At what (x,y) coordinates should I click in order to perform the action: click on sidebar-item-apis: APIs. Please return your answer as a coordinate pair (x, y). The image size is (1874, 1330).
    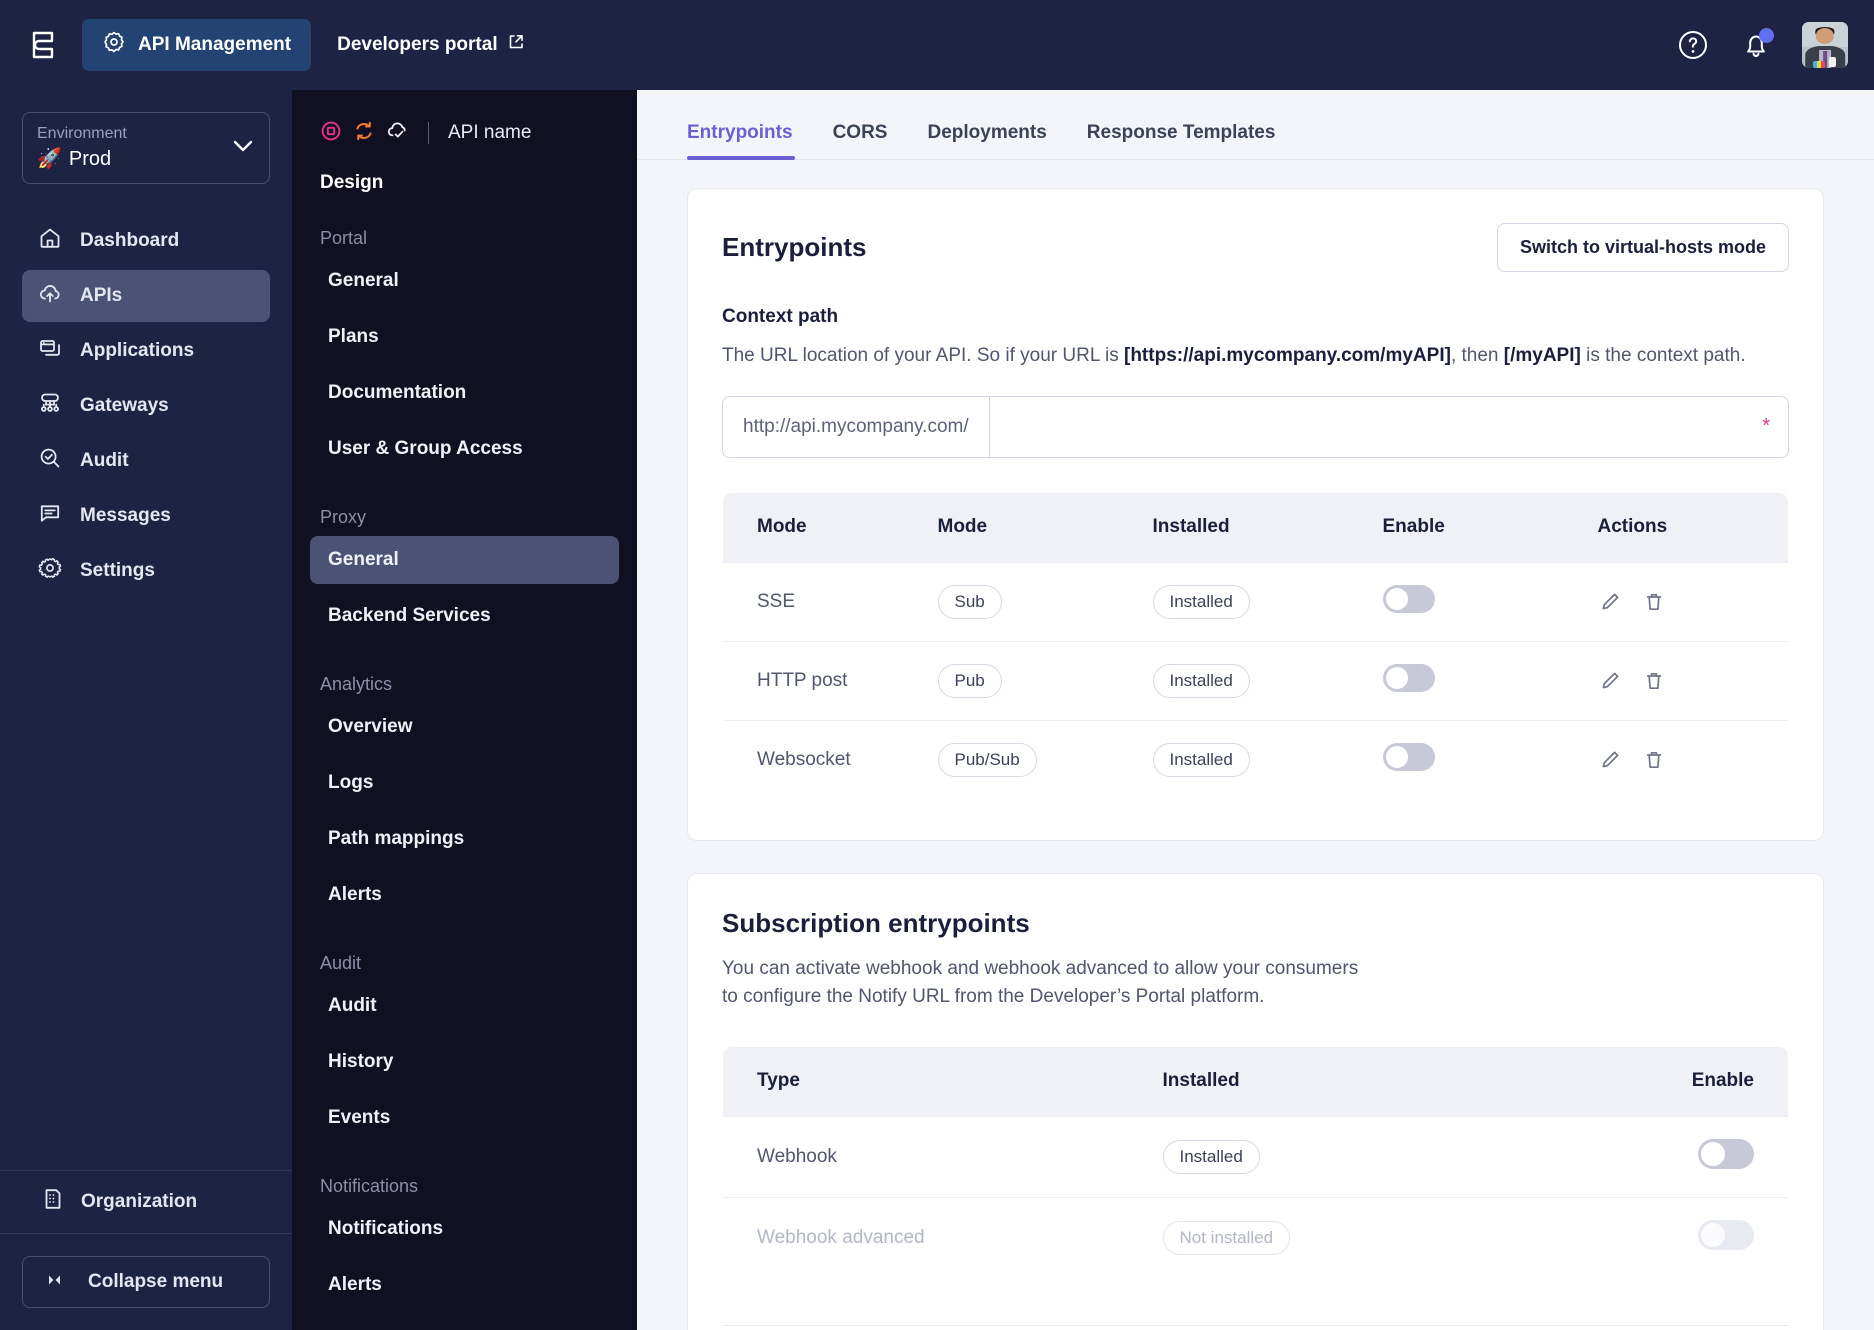
    Looking at the image, I should click on (146, 296).